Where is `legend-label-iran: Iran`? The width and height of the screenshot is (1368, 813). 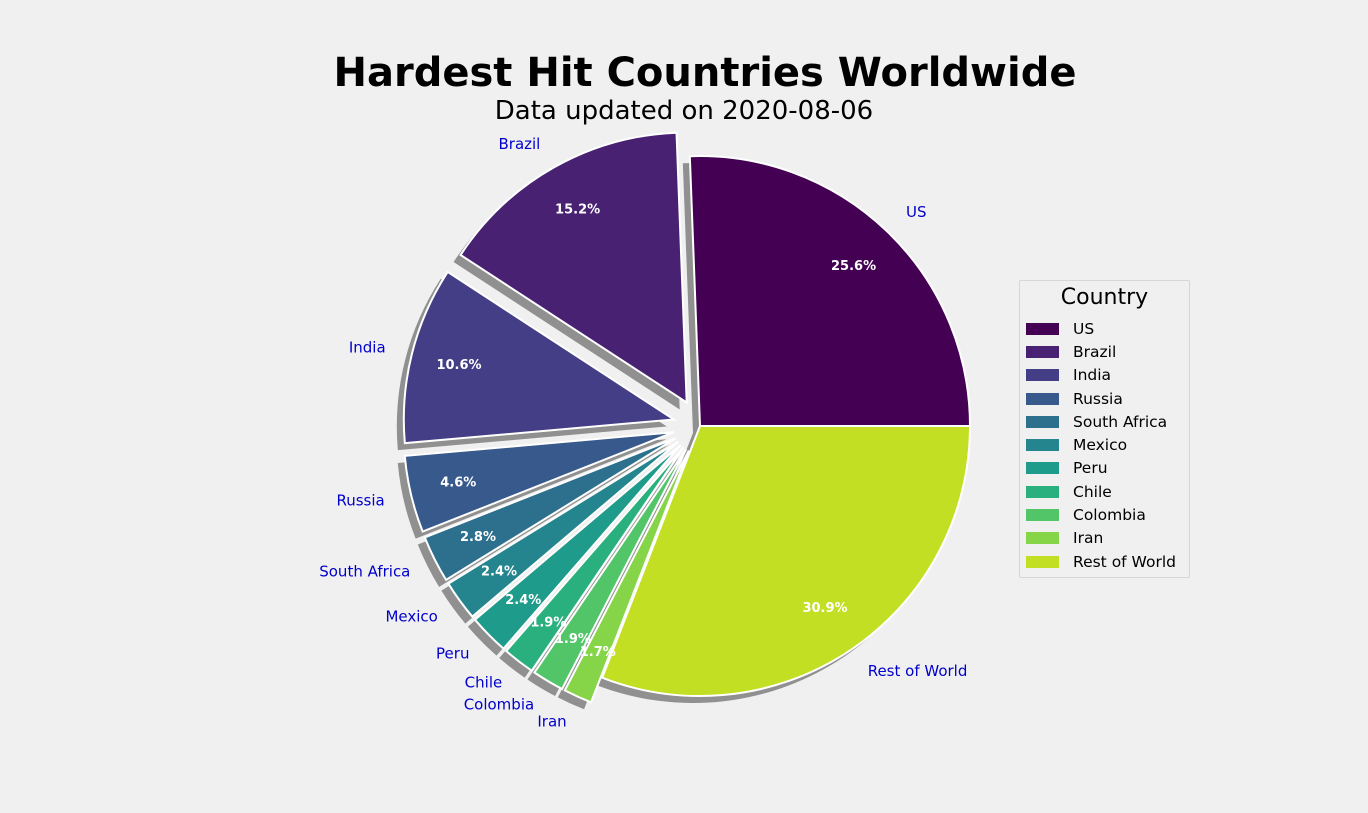
legend-label-iran: Iran is located at coordinates (1088, 538).